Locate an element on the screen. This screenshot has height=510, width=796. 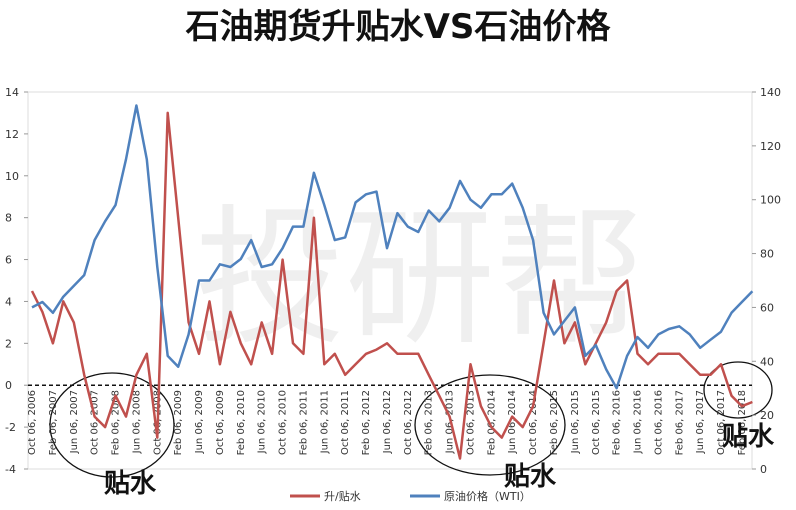
x-tick-label: Jun 06, 2016 is located at coordinates (638, 422).